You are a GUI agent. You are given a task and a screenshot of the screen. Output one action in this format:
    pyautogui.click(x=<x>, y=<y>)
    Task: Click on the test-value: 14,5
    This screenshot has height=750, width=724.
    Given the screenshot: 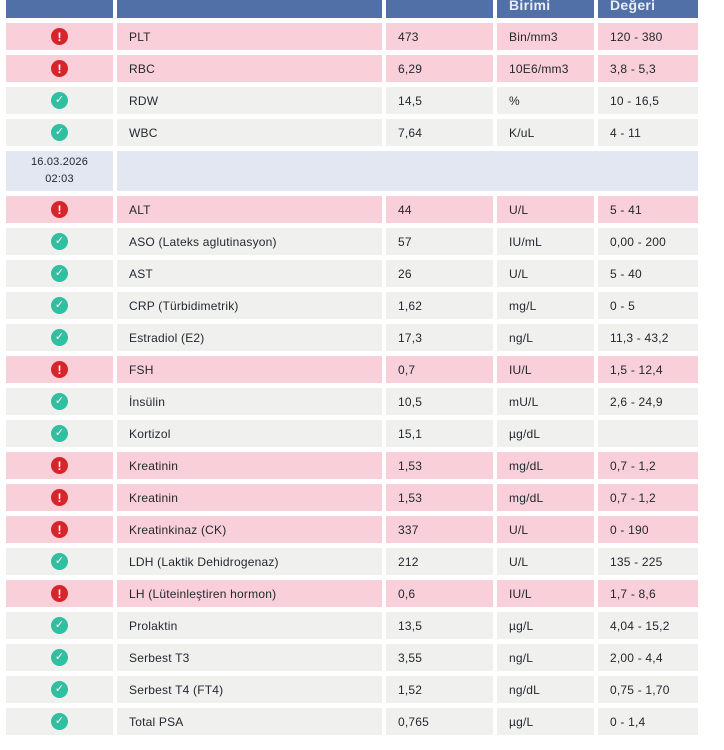 What is the action you would take?
    pyautogui.click(x=439, y=100)
    